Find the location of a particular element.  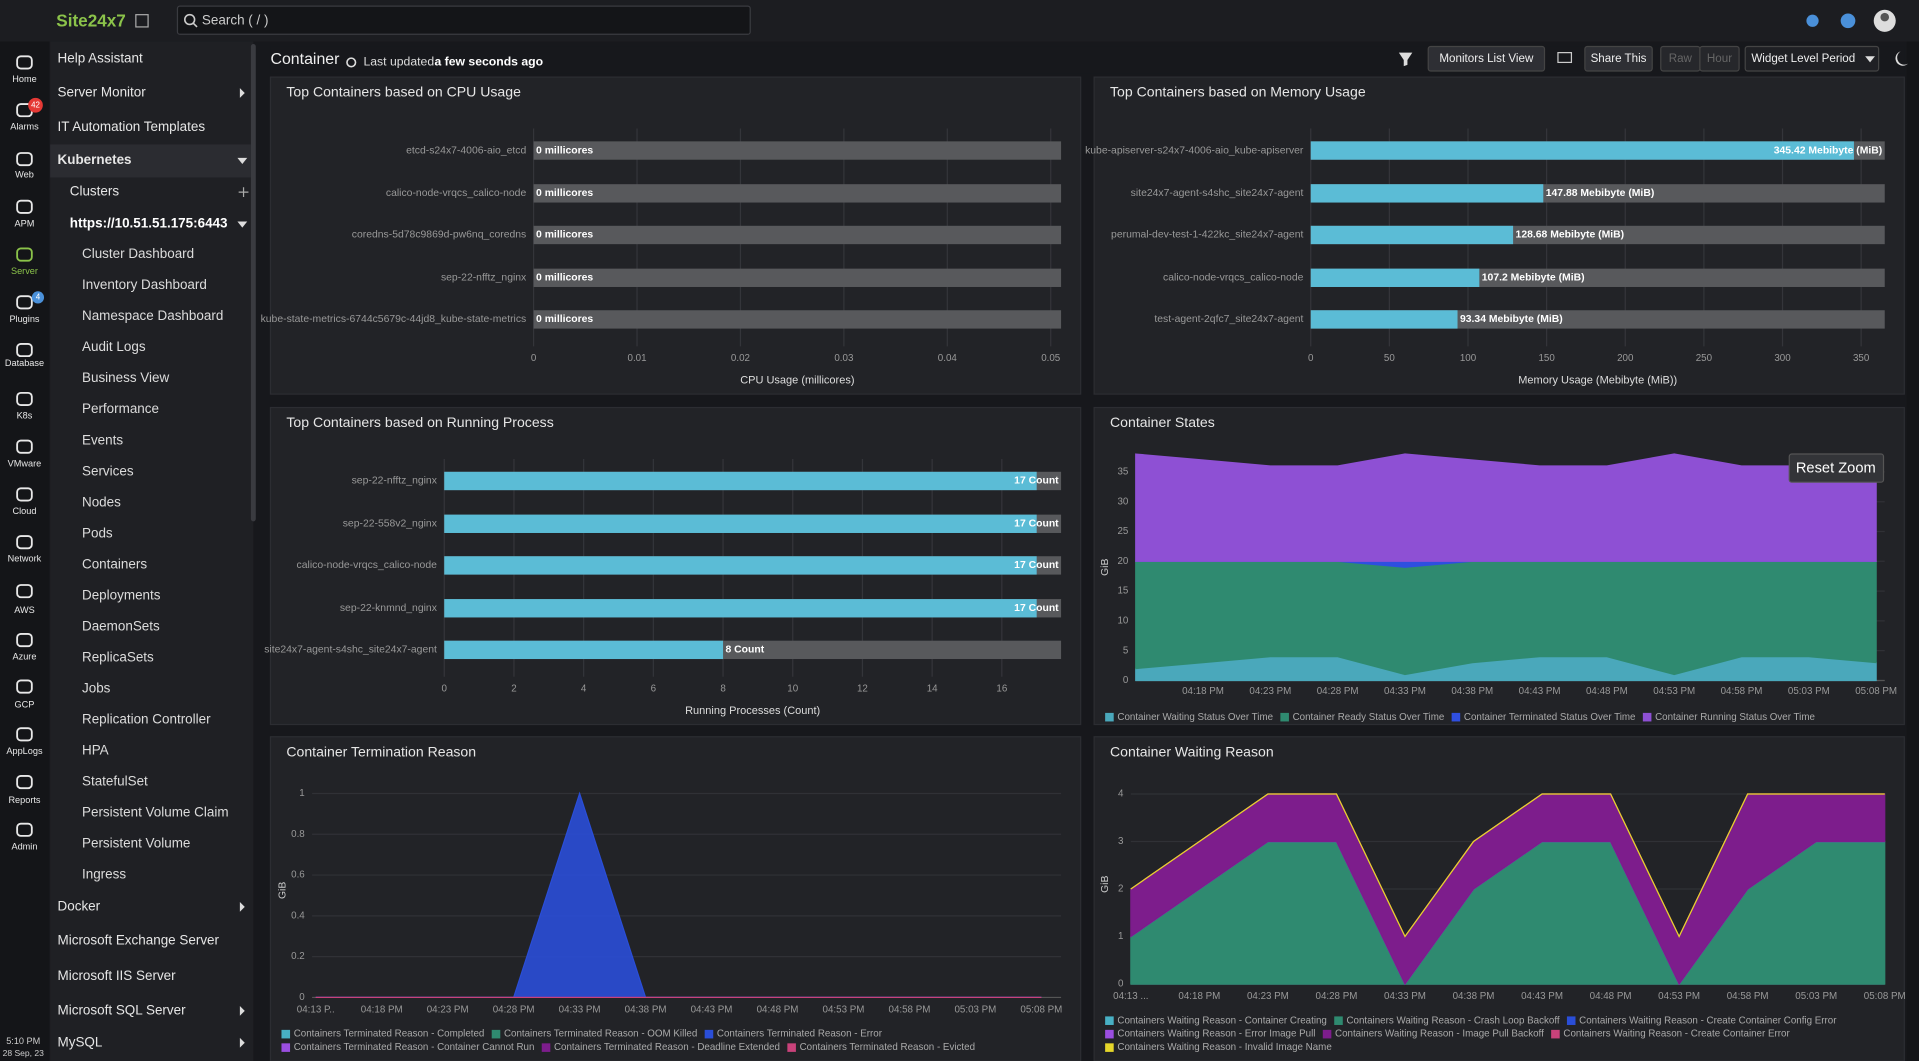

nav-label: Azure is located at coordinates (25, 657).